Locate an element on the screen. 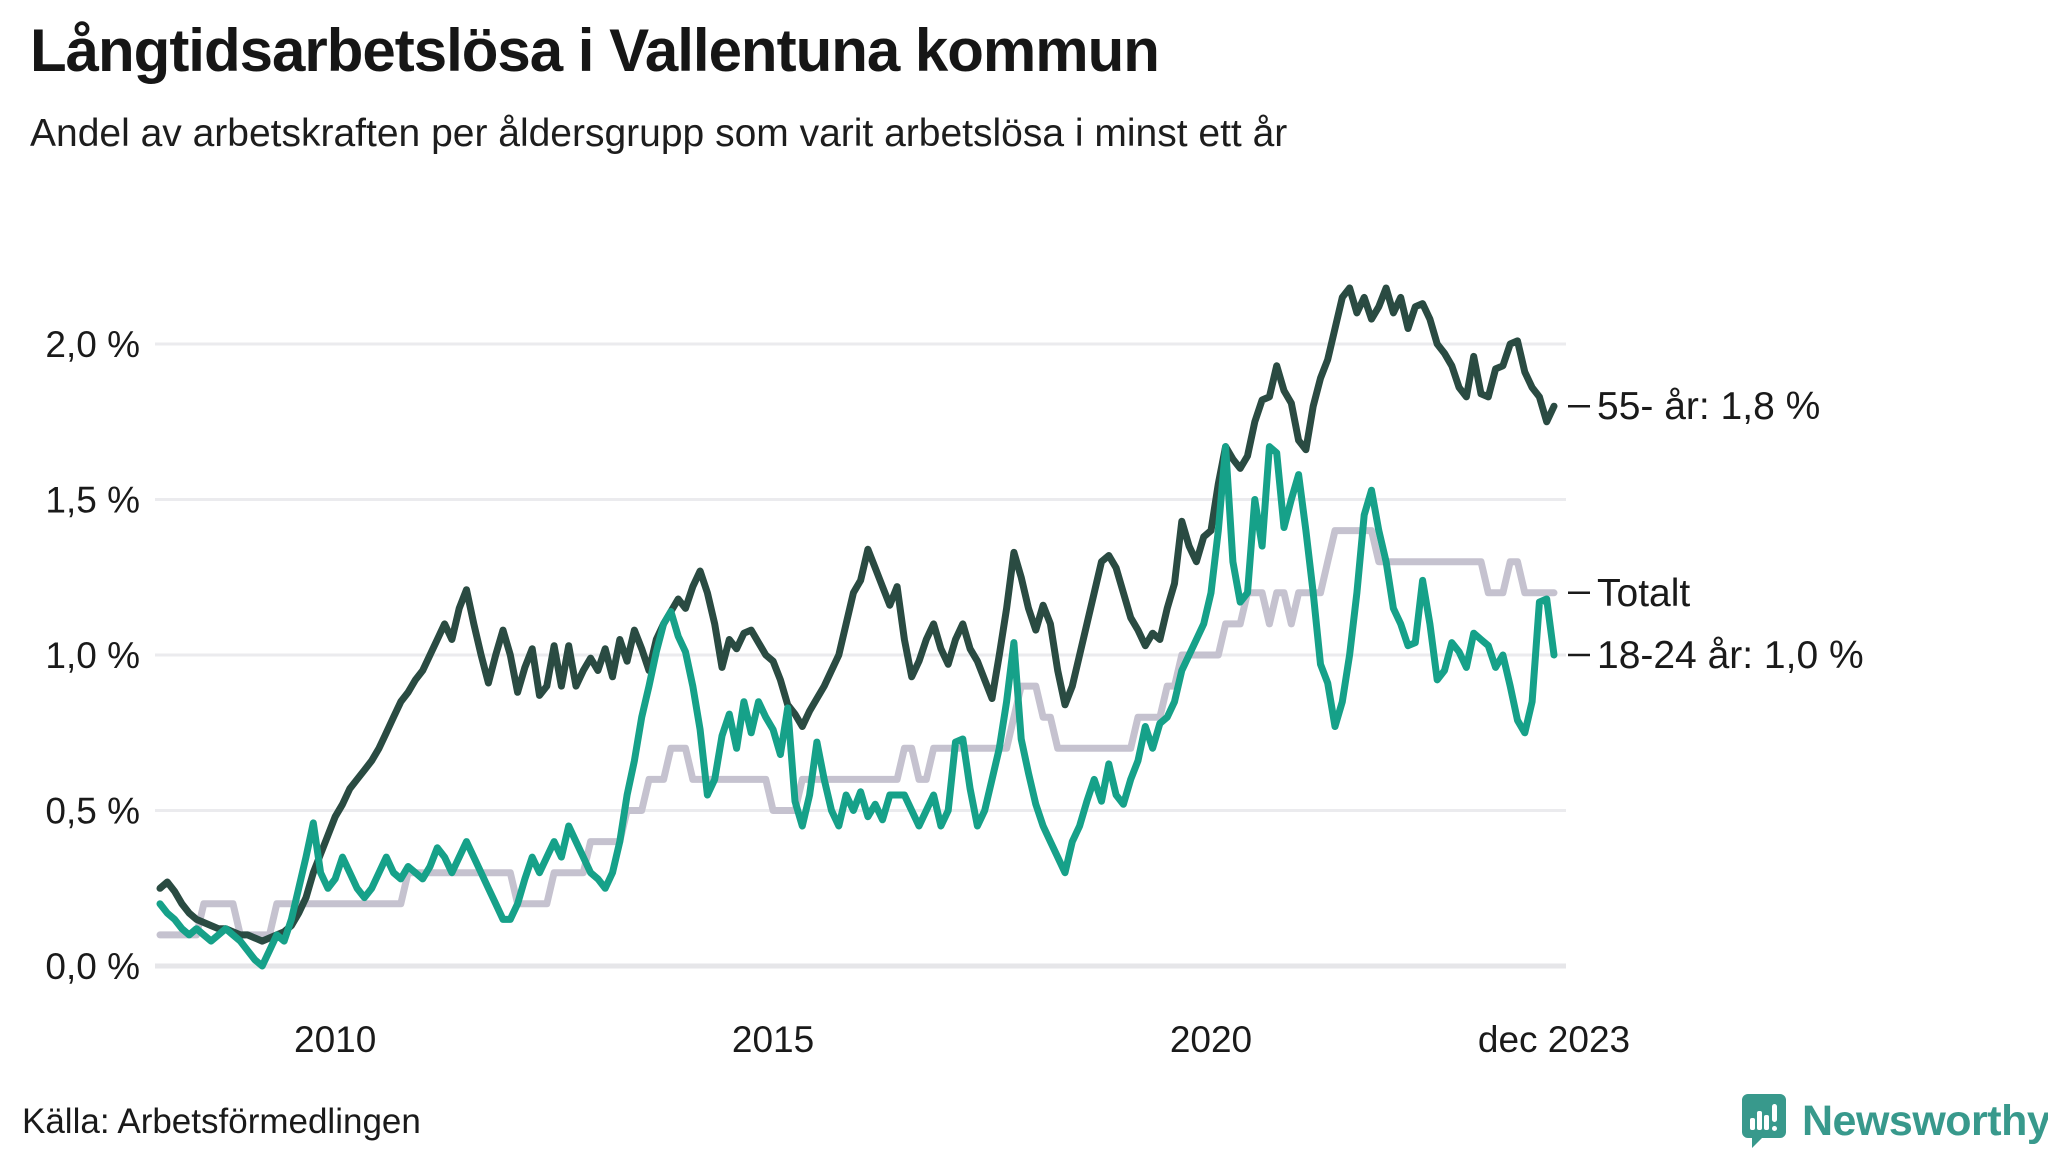 The width and height of the screenshot is (2048, 1152). source-note: Källa: Arbetsförmedlingen is located at coordinates (221, 1121).